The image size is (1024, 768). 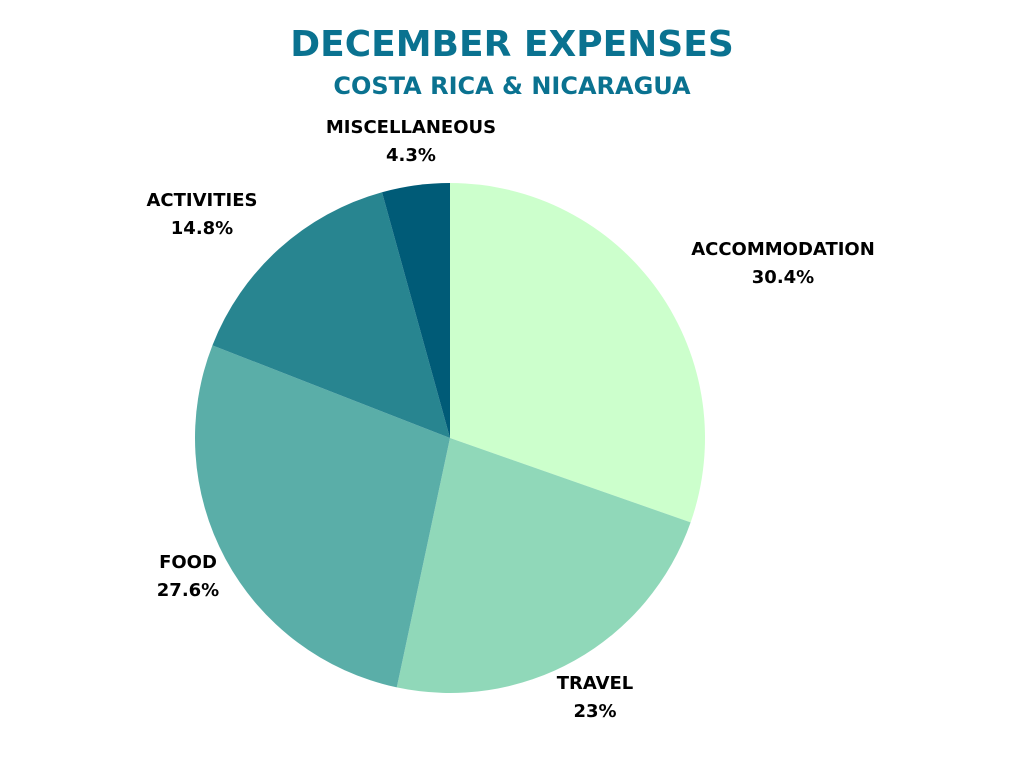 I want to click on slice-value-label: 30.4%, so click(x=783, y=277).